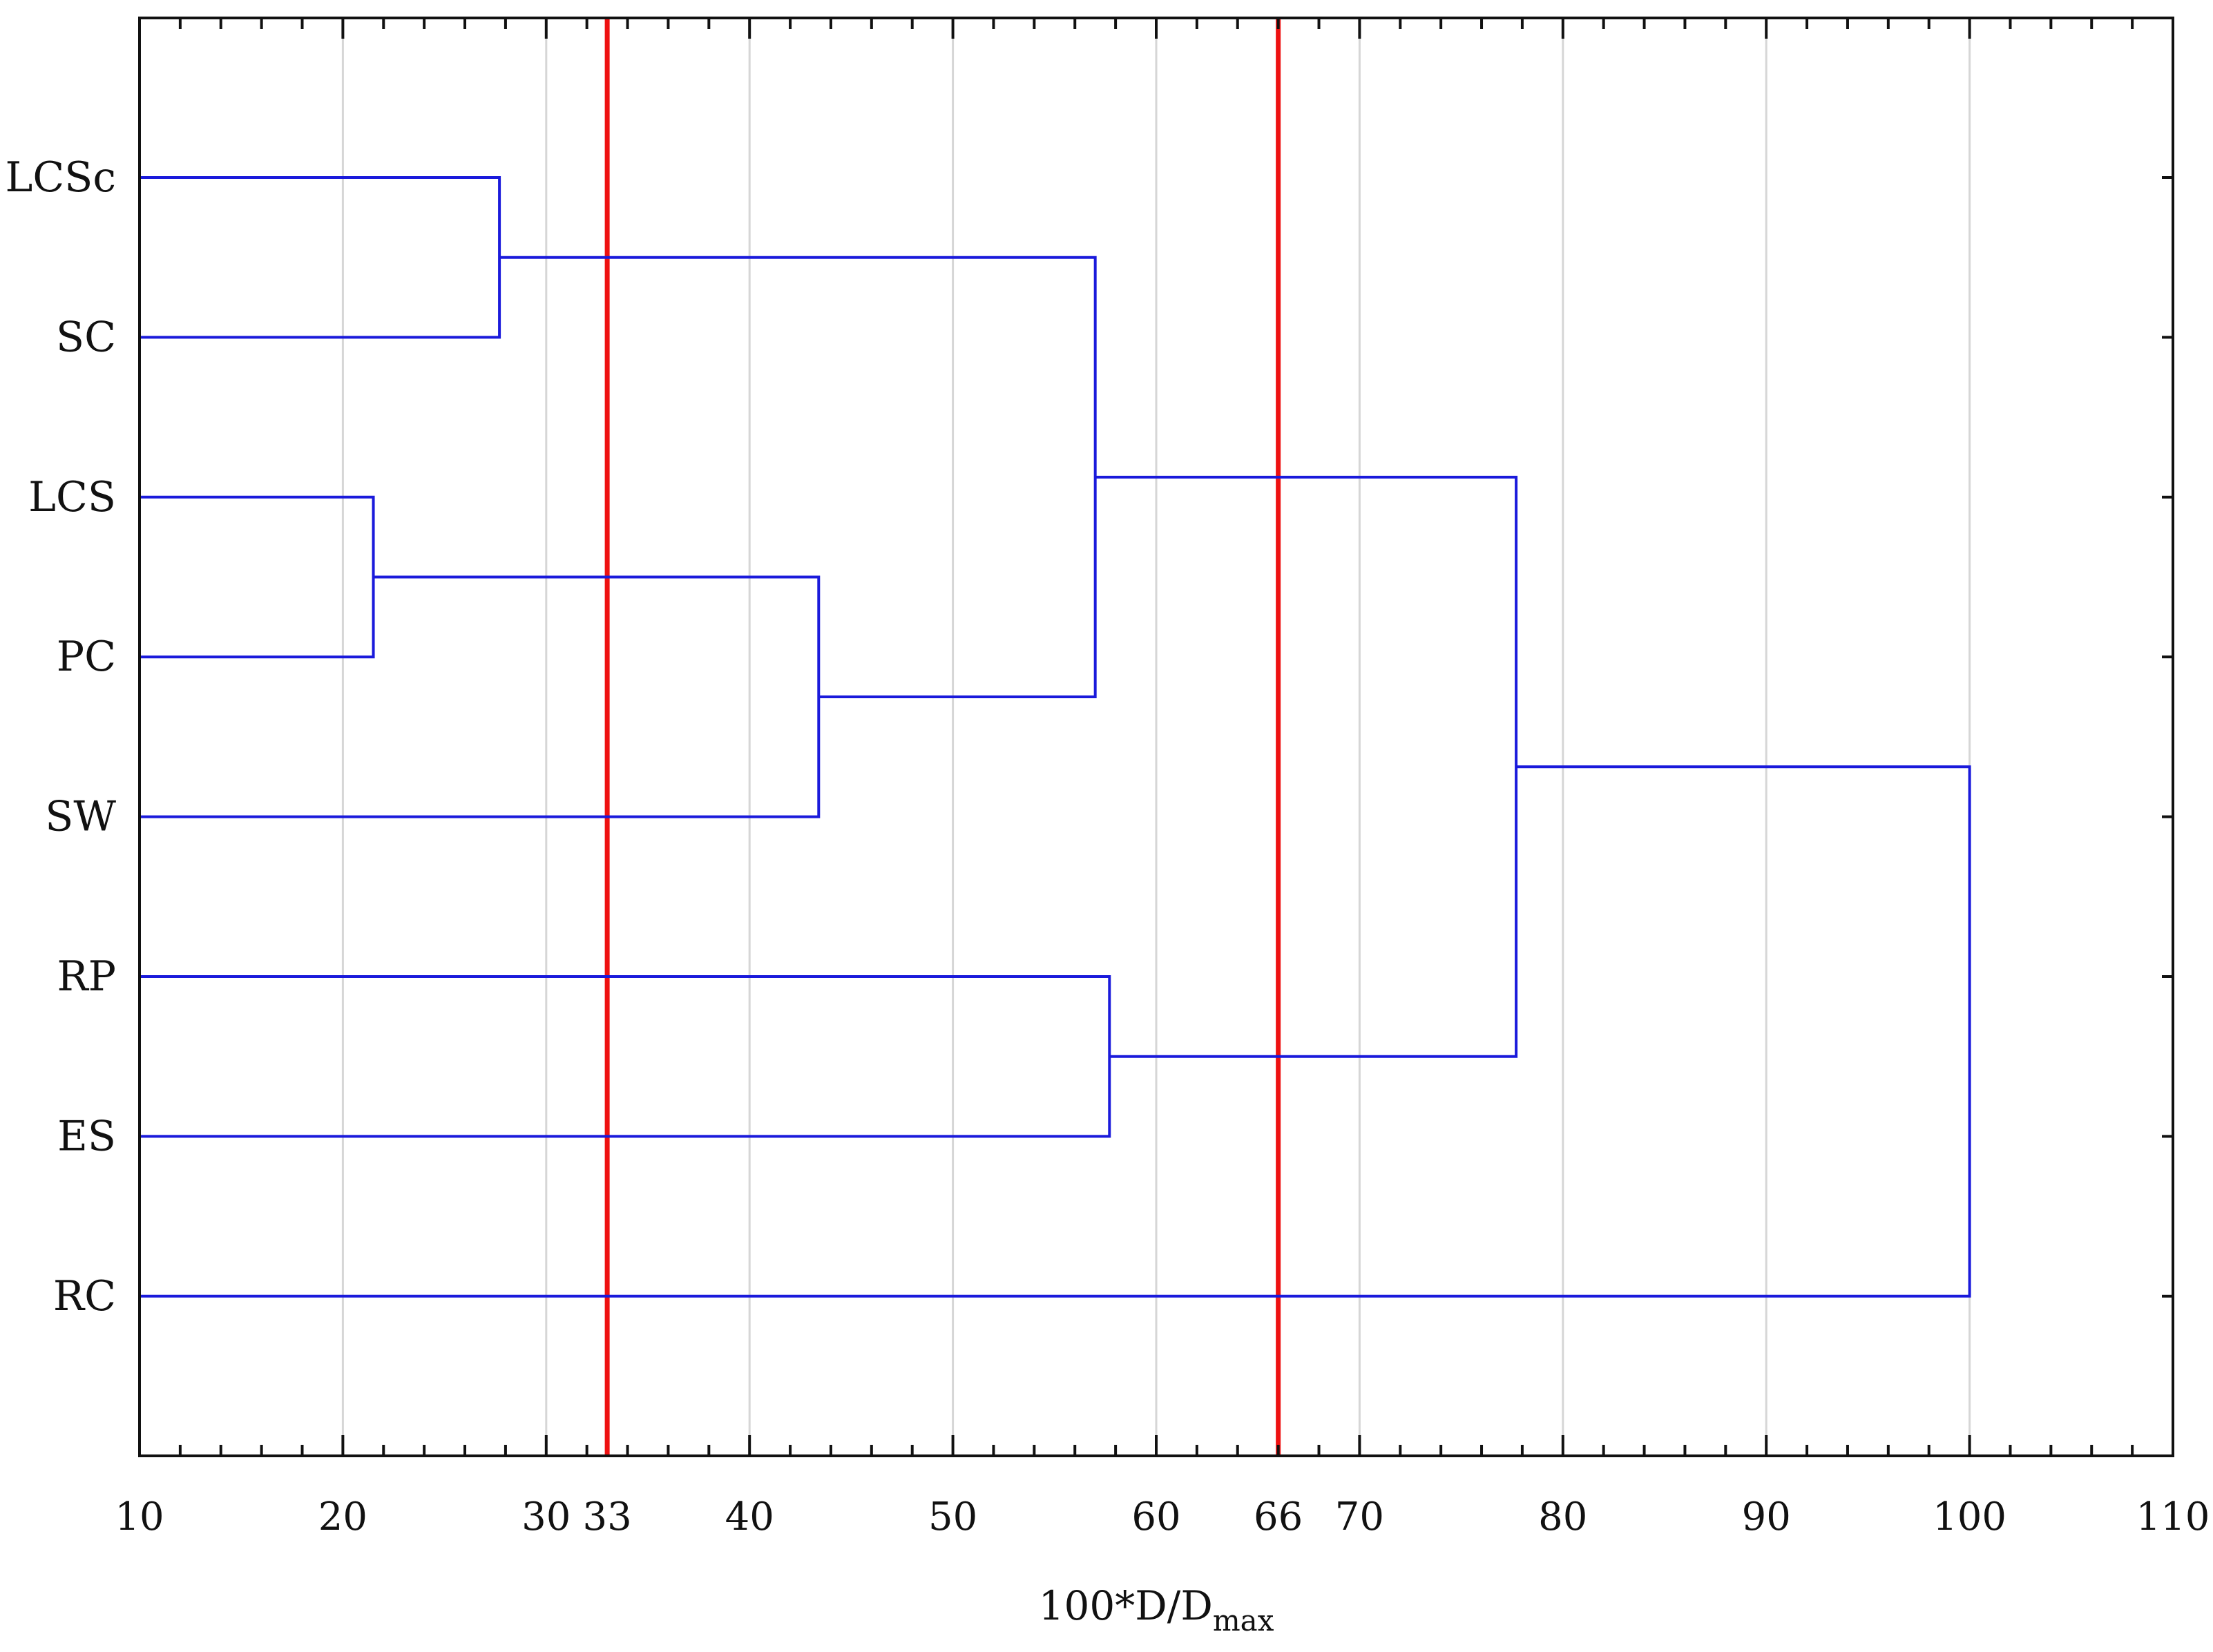 The width and height of the screenshot is (2213, 1652). I want to click on leaf-label-sw: SW, so click(80, 817).